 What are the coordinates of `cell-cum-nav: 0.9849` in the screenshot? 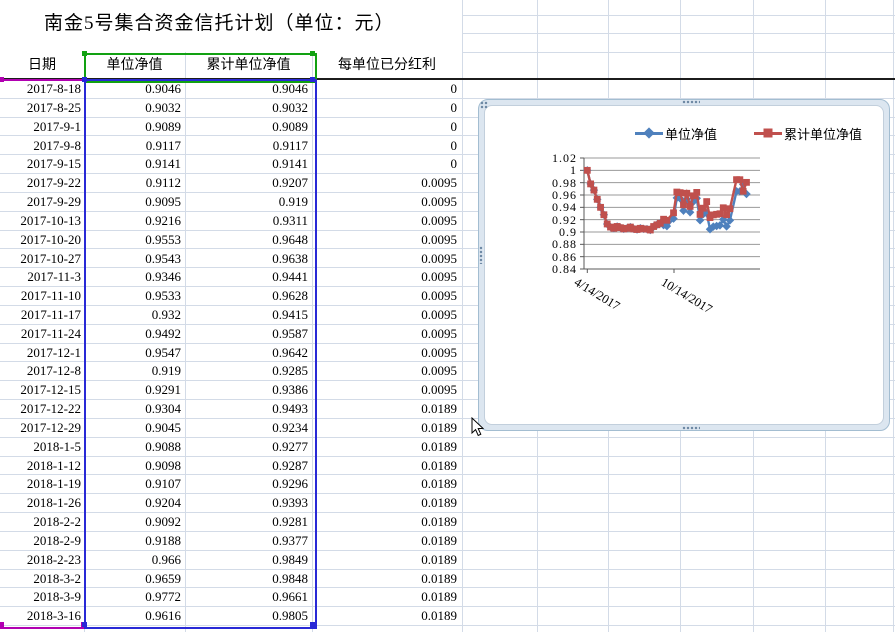 It's located at (290, 559).